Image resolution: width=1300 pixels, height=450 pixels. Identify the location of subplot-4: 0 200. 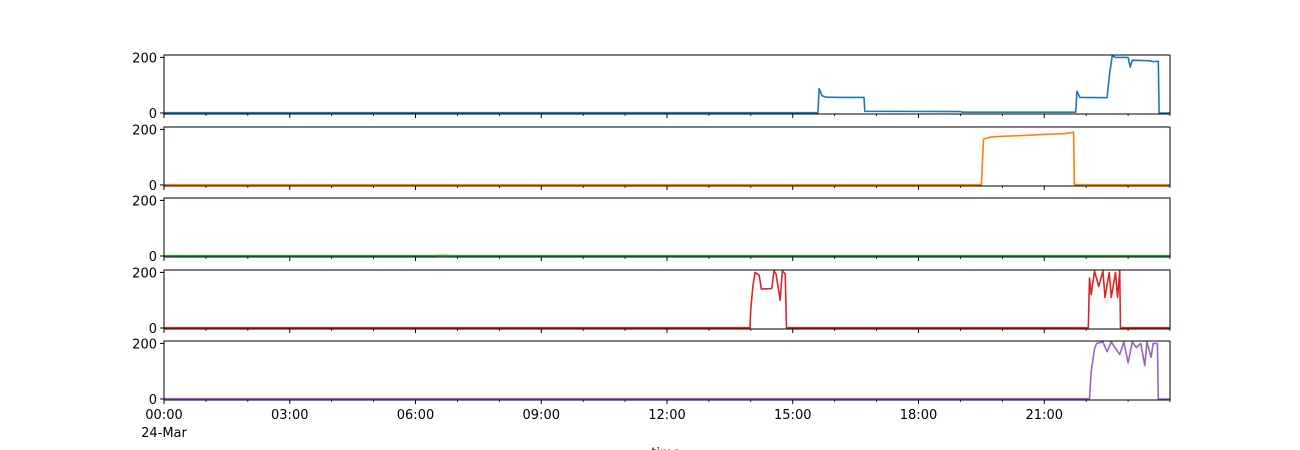
(651, 301).